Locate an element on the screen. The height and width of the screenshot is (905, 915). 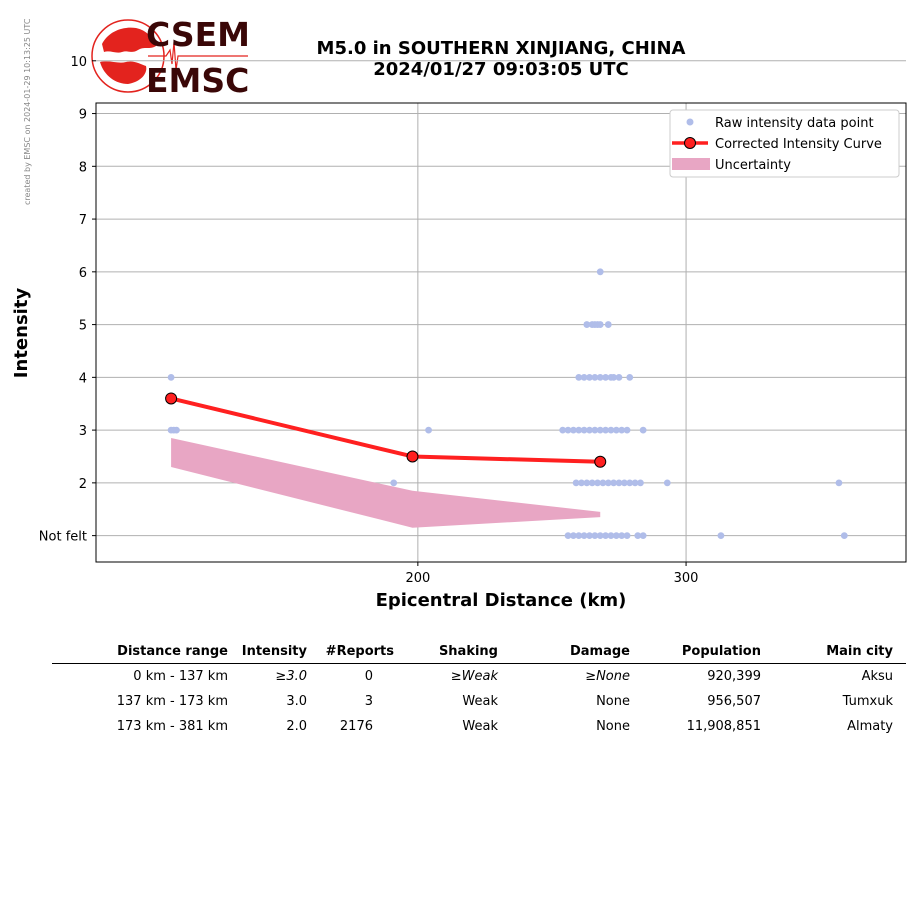
cell-population: 956,507 is located at coordinates (734, 701).